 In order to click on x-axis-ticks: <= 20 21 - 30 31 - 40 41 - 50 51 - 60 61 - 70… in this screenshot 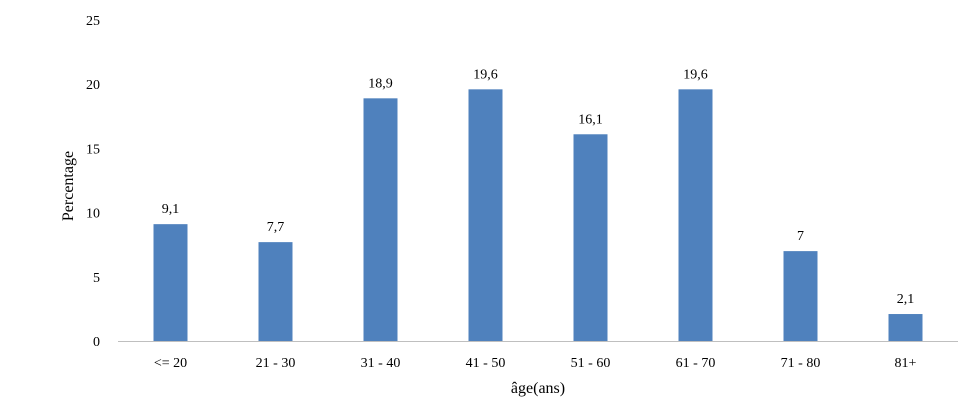, I will do `click(535, 363)`.